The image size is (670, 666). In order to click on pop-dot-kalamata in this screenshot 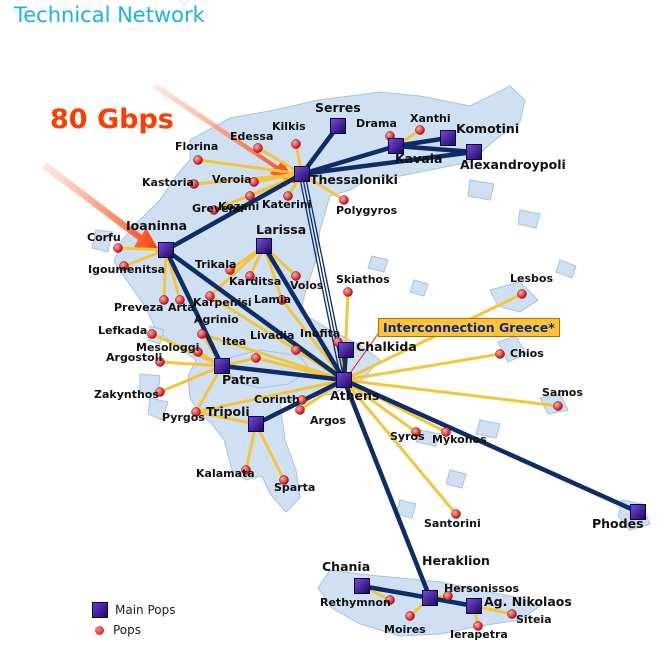, I will do `click(246, 470)`.